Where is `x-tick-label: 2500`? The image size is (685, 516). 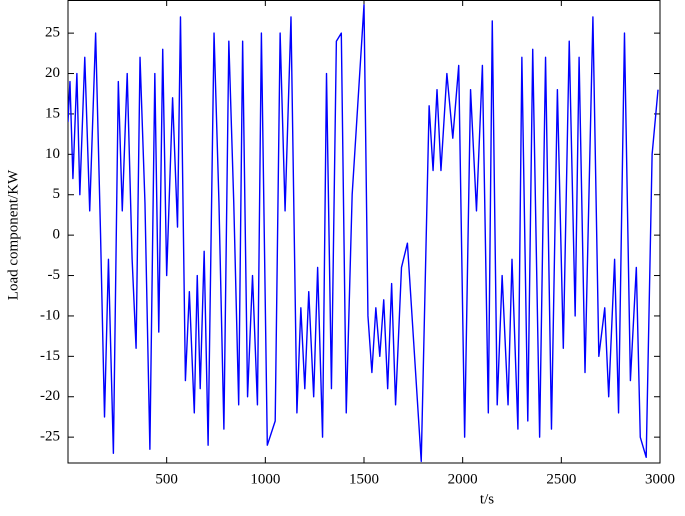
x-tick-label: 2500 is located at coordinates (561, 479).